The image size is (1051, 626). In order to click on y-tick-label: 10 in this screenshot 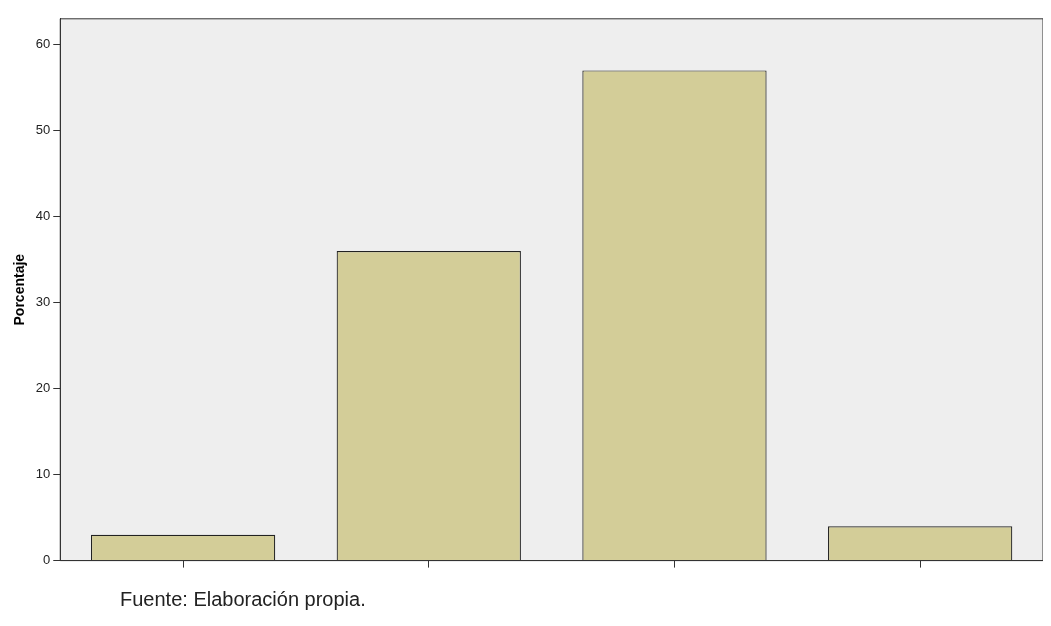, I will do `click(43, 474)`.